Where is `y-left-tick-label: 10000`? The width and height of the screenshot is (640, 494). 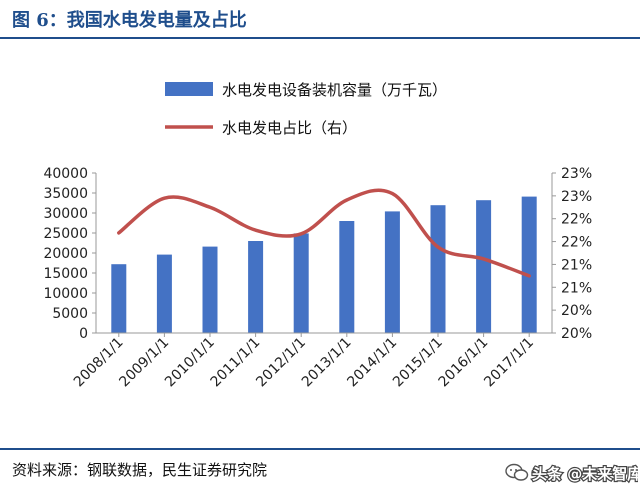 y-left-tick-label: 10000 is located at coordinates (65, 294).